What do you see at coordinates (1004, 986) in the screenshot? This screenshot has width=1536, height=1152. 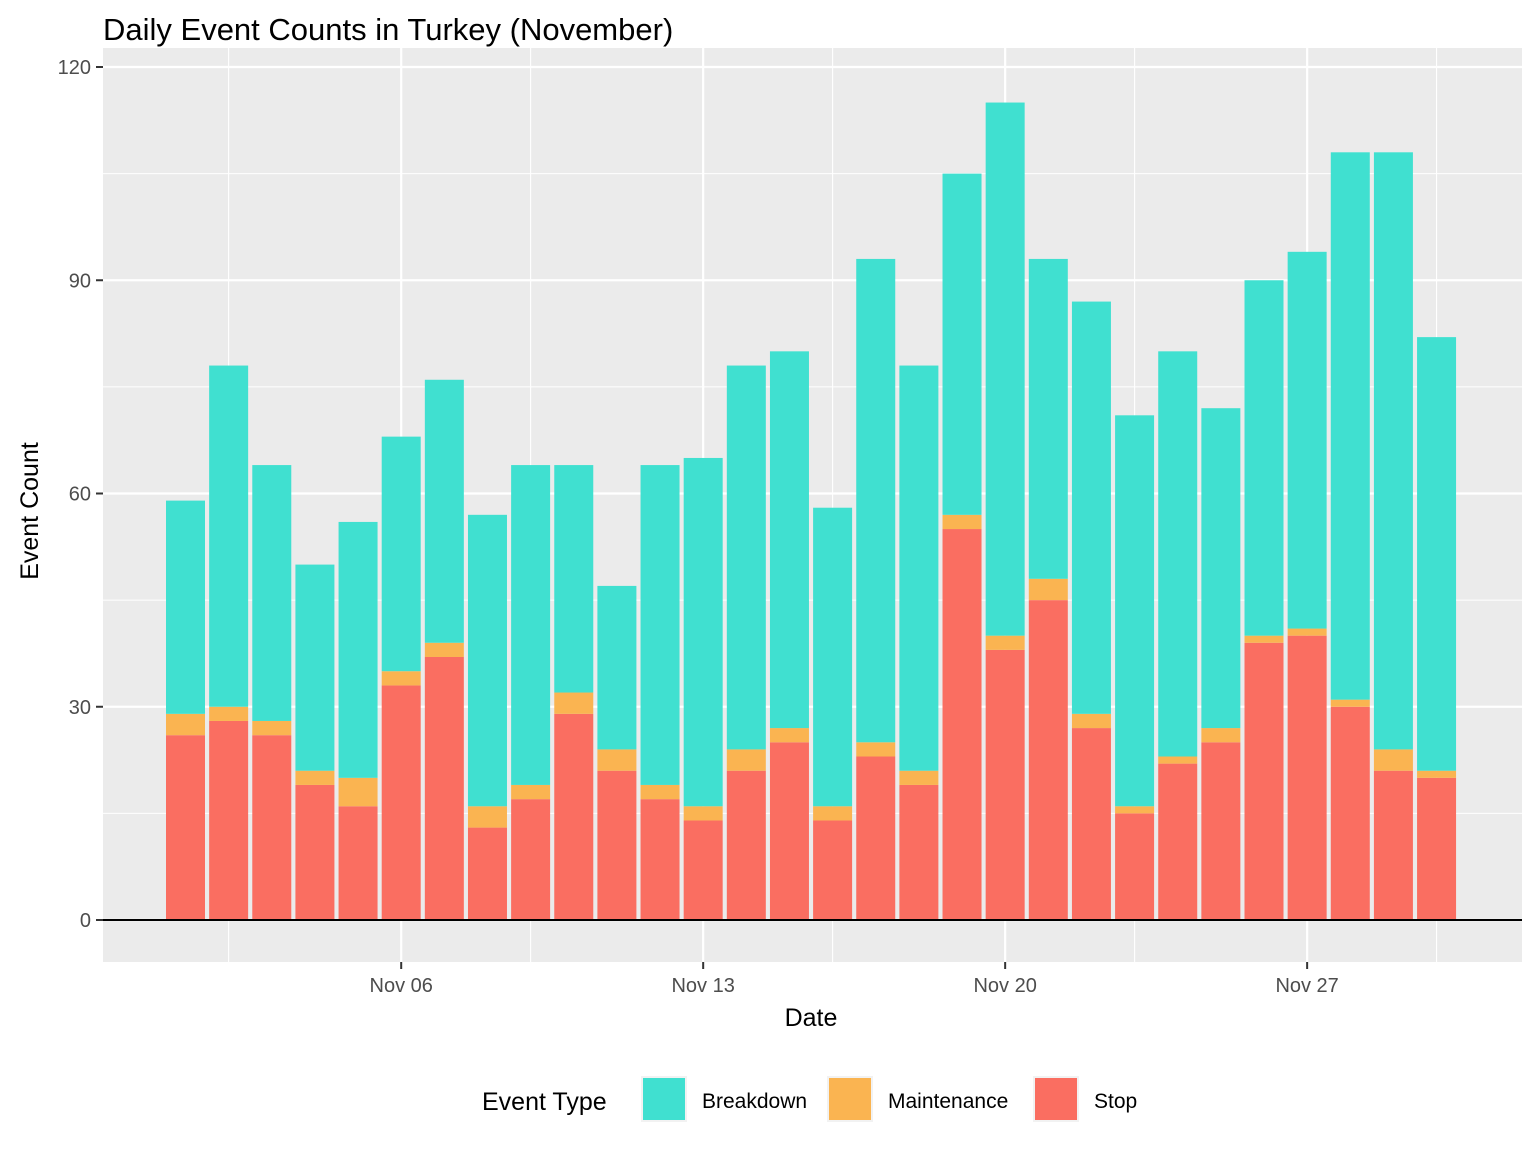 I see `x-tick-label: Nov 20` at bounding box center [1004, 986].